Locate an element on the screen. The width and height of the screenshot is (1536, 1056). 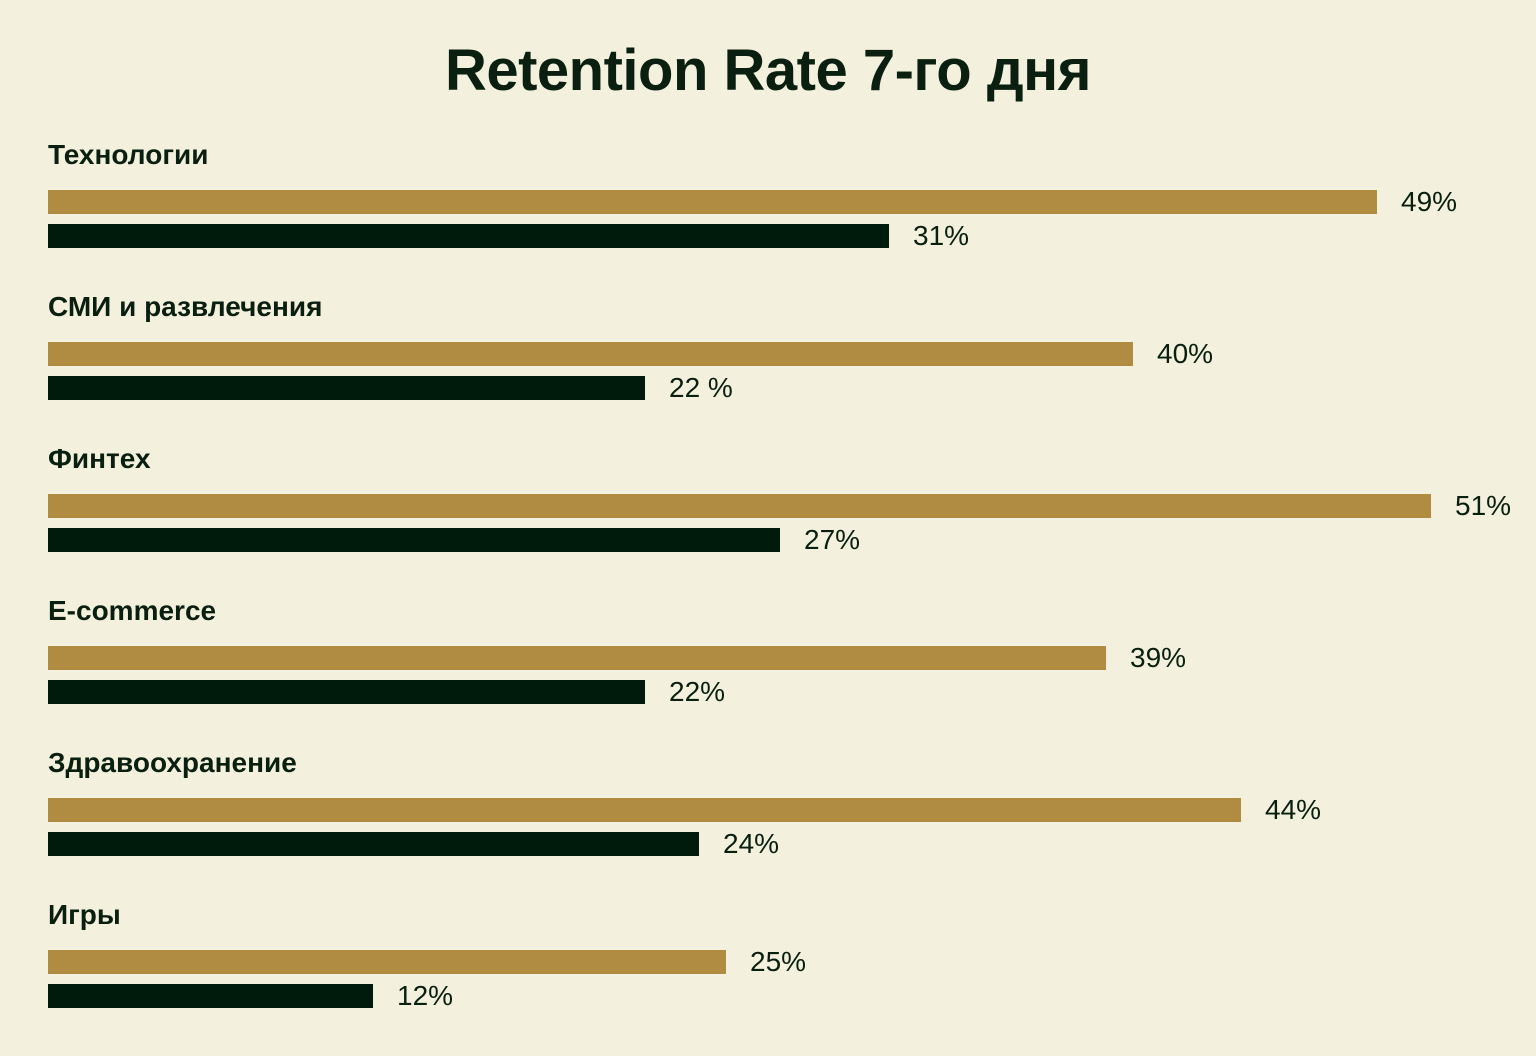
category-label: Финтех is located at coordinates (99, 458).